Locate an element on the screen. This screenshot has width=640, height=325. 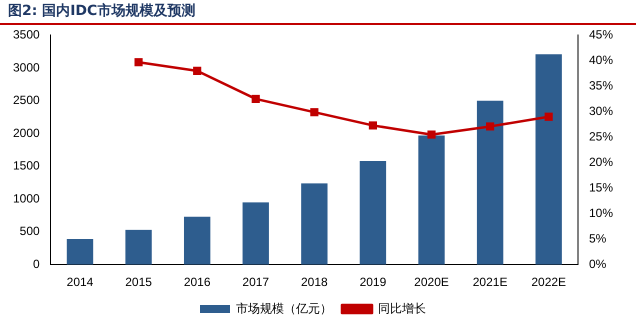
x-tick-label: 2017 is located at coordinates (256, 282).